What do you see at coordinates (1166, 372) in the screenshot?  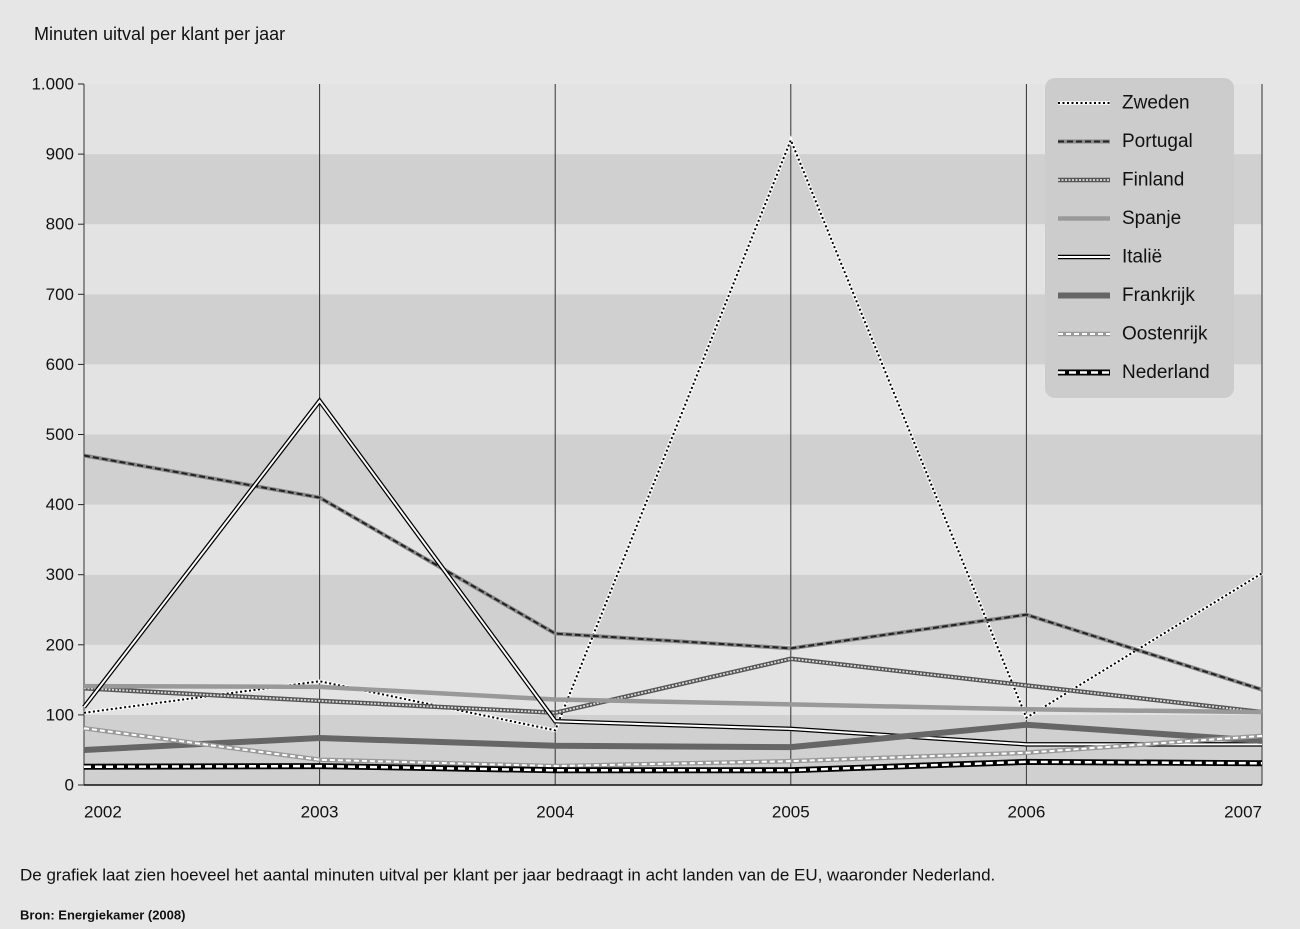 I see `legend-label: Nederland` at bounding box center [1166, 372].